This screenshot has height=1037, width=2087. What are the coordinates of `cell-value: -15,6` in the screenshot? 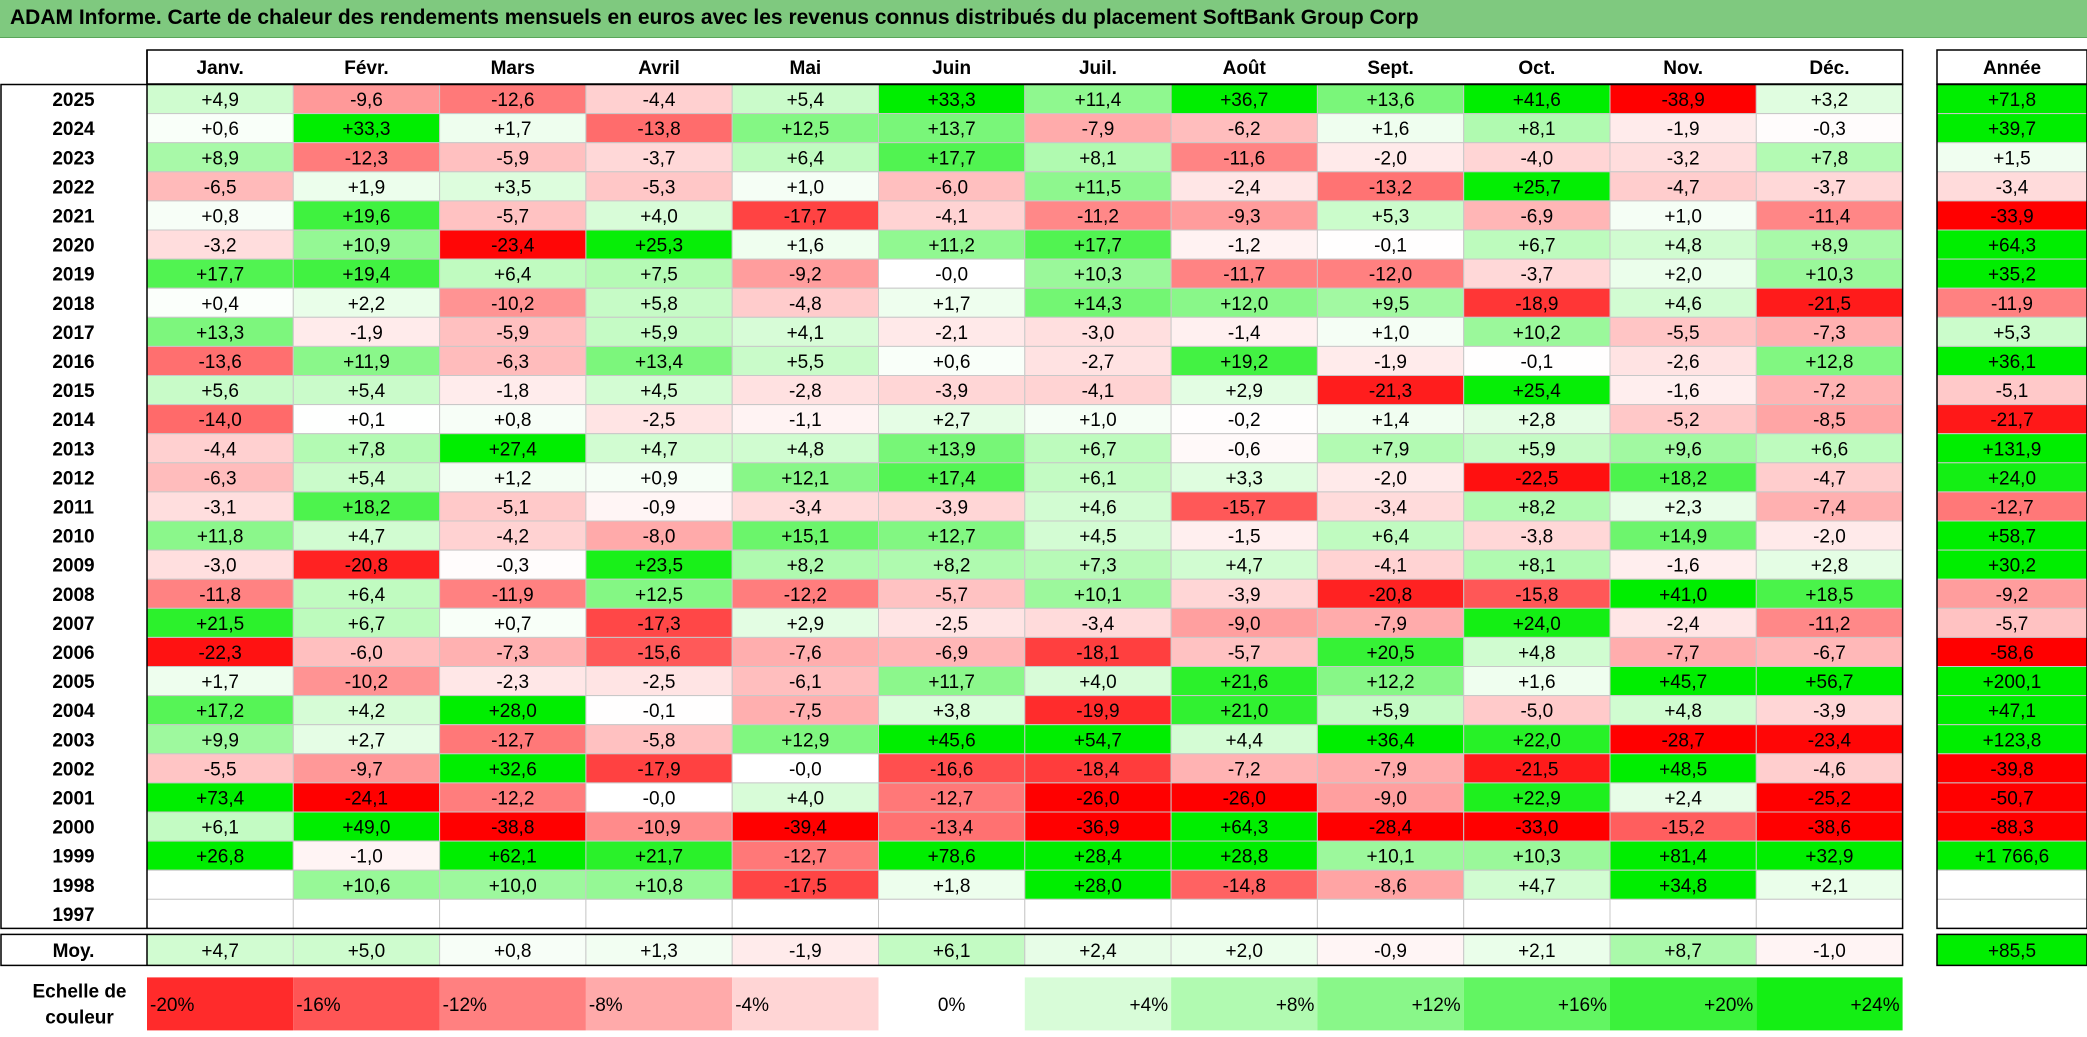 It's located at (658, 653).